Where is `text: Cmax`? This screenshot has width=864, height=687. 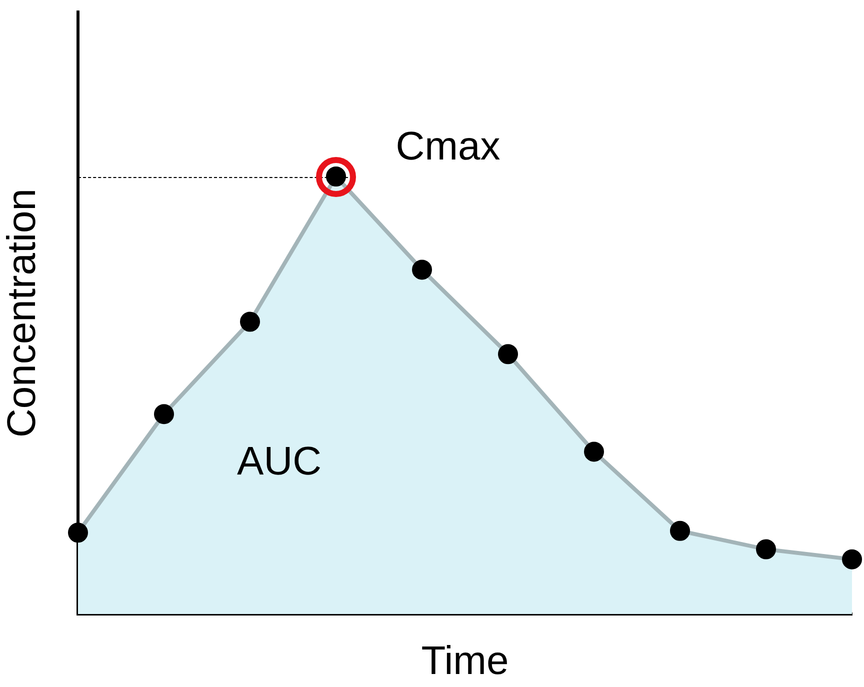 text: Cmax is located at coordinates (448, 146).